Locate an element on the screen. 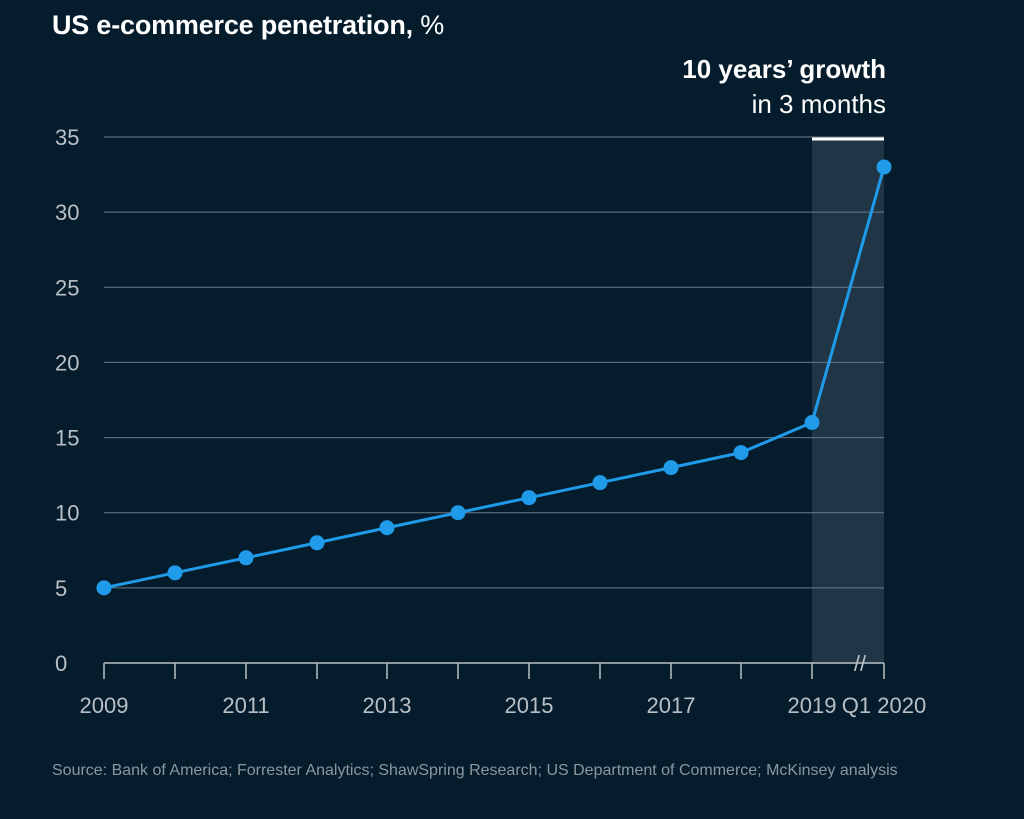  chart-title-main: US e-commerce penetration, is located at coordinates (232, 25).